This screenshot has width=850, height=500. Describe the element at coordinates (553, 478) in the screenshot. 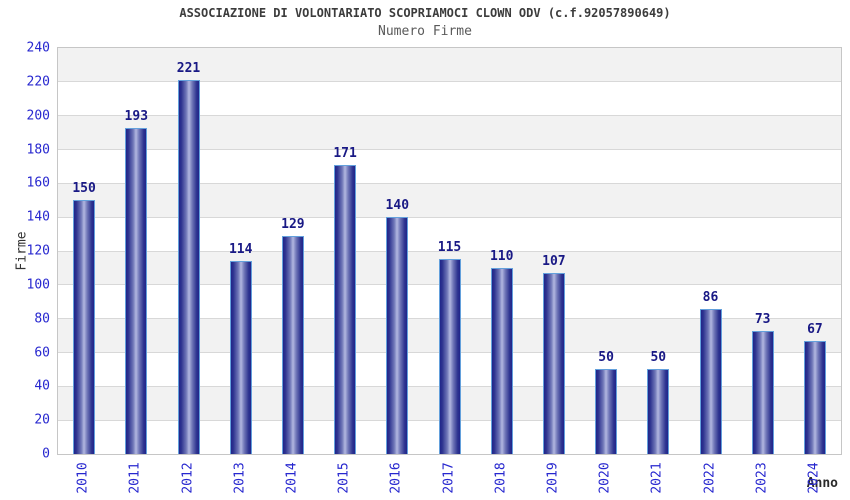

I see `x-axis-tick-label: 2019` at that location.